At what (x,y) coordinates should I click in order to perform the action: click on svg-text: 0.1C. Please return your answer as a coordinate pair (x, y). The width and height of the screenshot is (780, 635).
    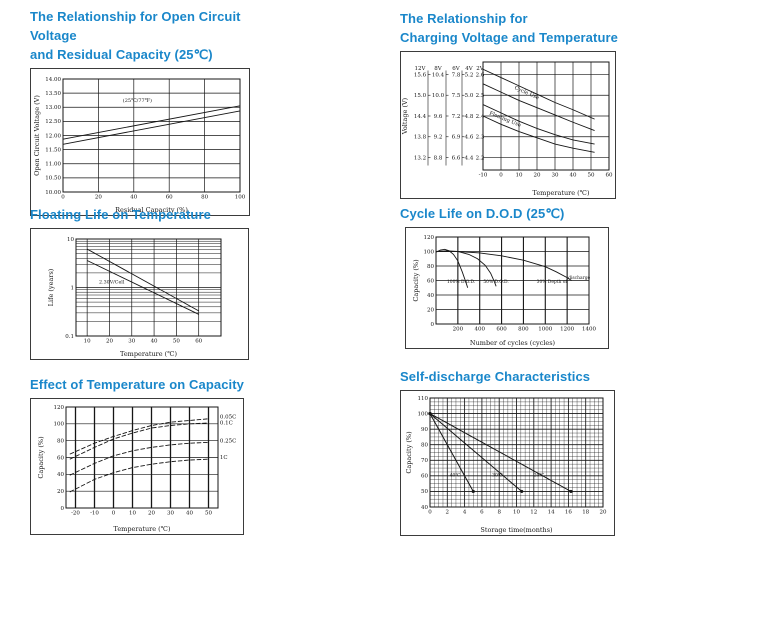
    Looking at the image, I should click on (226, 424).